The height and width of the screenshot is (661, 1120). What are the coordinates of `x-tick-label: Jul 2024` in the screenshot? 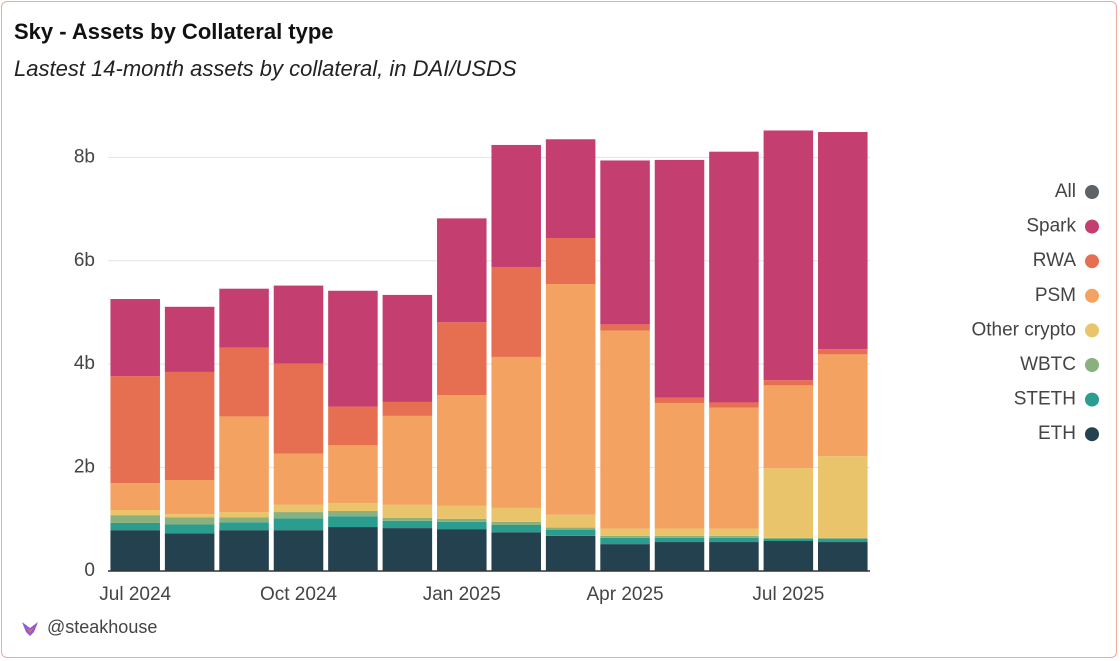 It's located at (135, 594).